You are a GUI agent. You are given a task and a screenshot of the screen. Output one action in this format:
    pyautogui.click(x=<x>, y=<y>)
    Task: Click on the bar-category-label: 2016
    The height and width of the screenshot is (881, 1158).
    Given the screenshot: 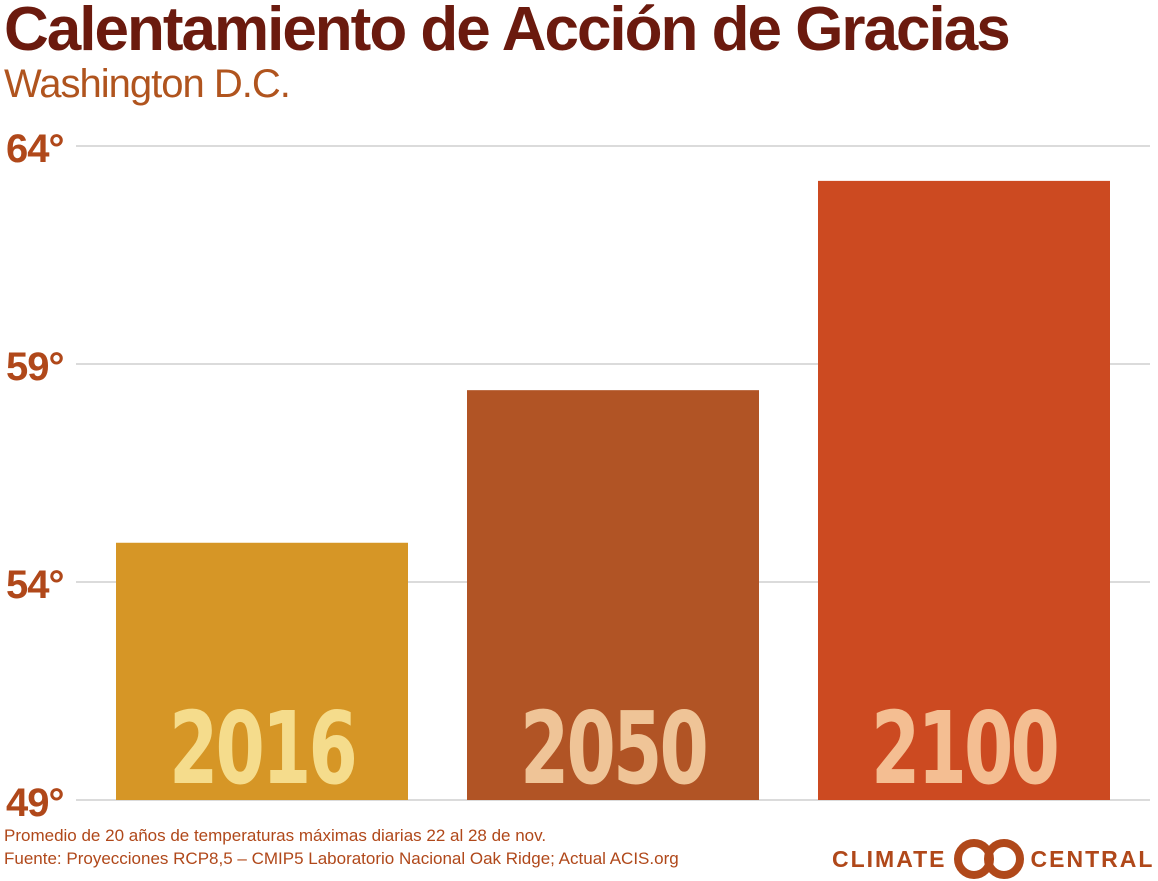 What is the action you would take?
    pyautogui.click(x=262, y=748)
    